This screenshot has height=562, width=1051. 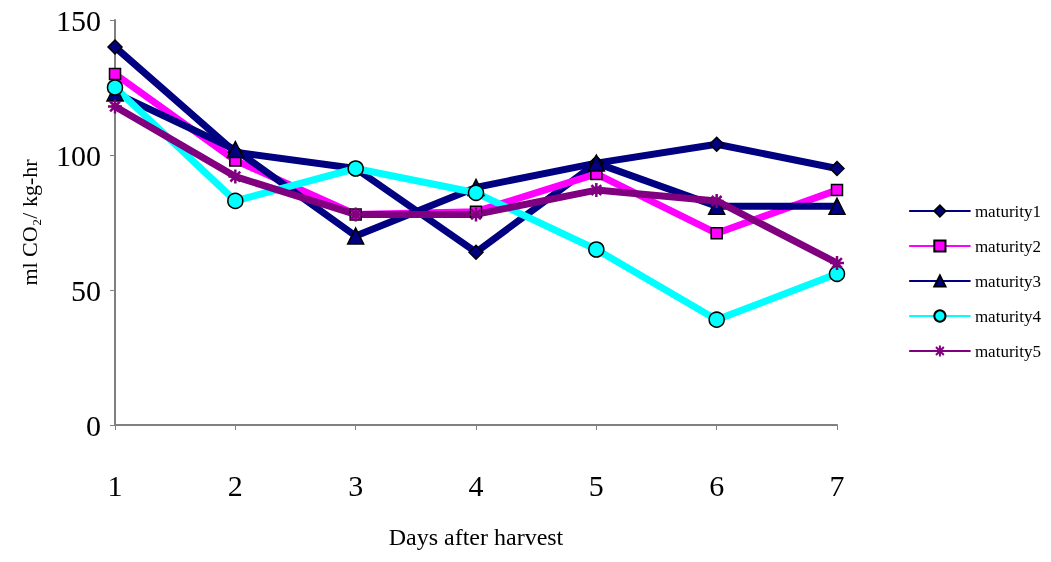 I want to click on legend-label: maturity3, so click(x=1008, y=281).